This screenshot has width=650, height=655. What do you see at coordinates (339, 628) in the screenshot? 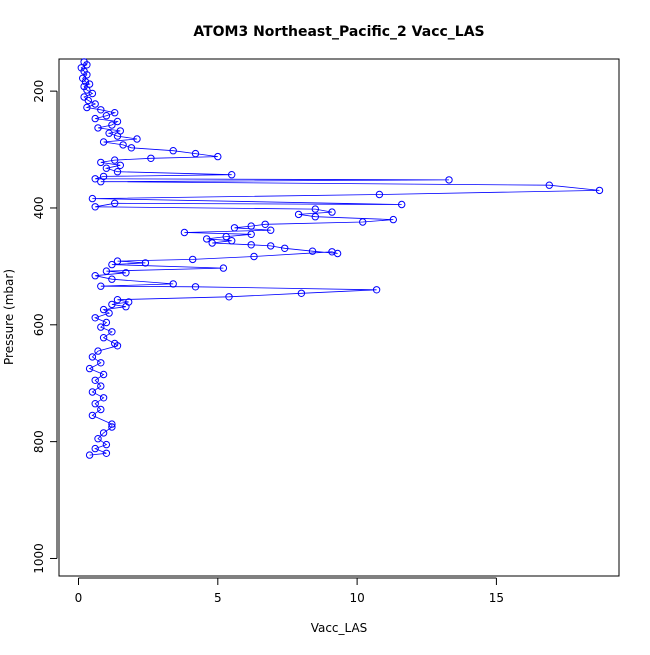
I see `x-axis-label: Vacc_LAS` at bounding box center [339, 628].